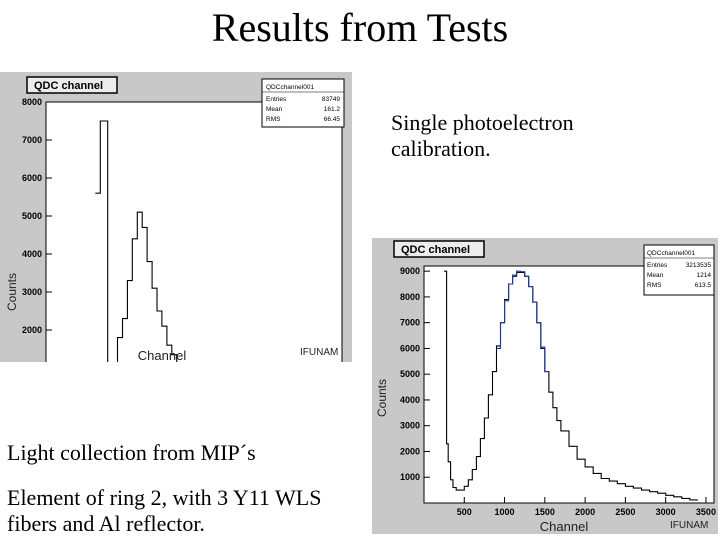 The width and height of the screenshot is (720, 540). I want to click on stats-value: 3213535, so click(699, 265).